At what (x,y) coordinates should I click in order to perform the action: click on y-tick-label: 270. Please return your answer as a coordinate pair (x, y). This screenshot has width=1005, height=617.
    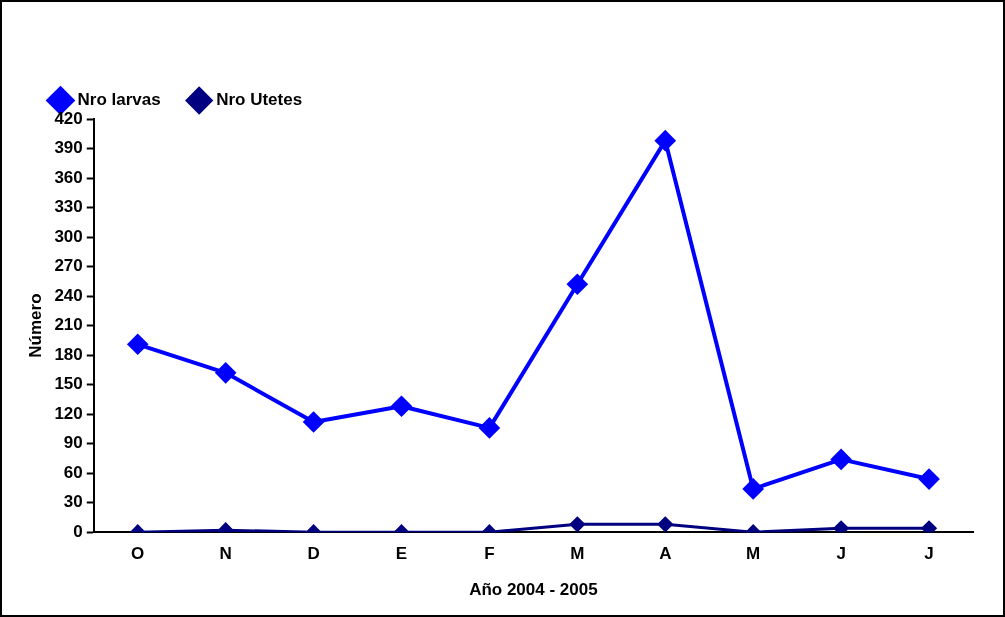
    Looking at the image, I should click on (68, 266).